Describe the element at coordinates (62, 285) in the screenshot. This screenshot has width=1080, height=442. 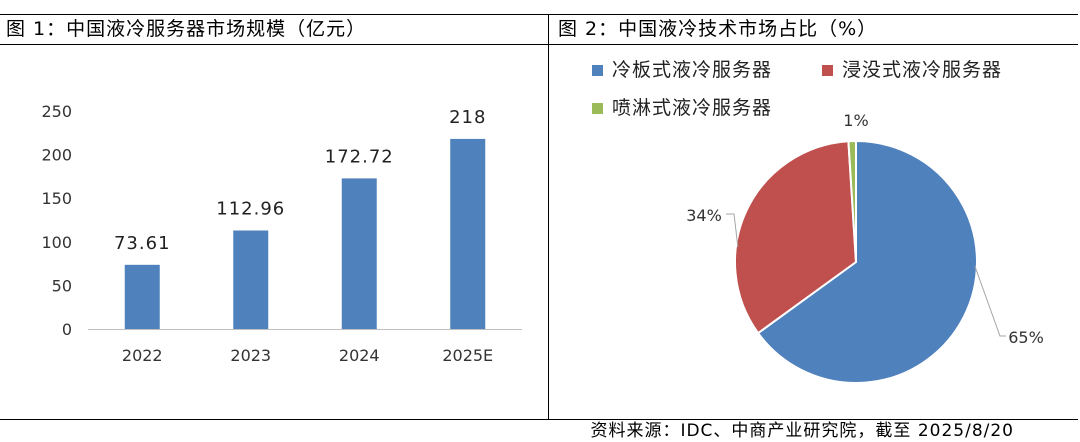
I see `y-tick-label: 50` at that location.